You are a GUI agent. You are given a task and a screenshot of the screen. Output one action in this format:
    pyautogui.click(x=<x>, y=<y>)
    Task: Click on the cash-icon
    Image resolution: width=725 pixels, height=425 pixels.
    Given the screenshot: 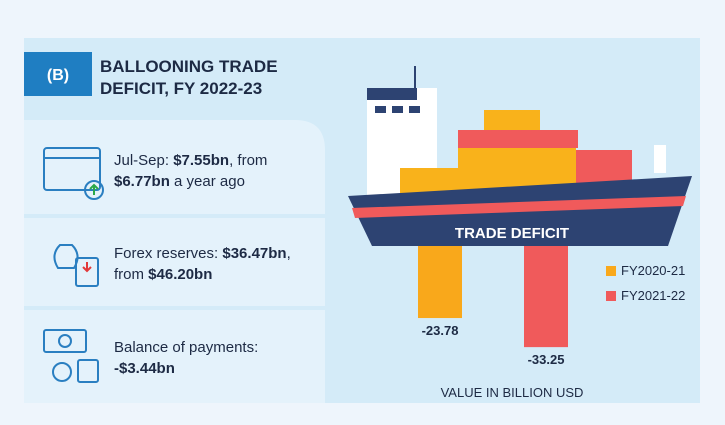 What is the action you would take?
    pyautogui.click(x=65, y=341)
    